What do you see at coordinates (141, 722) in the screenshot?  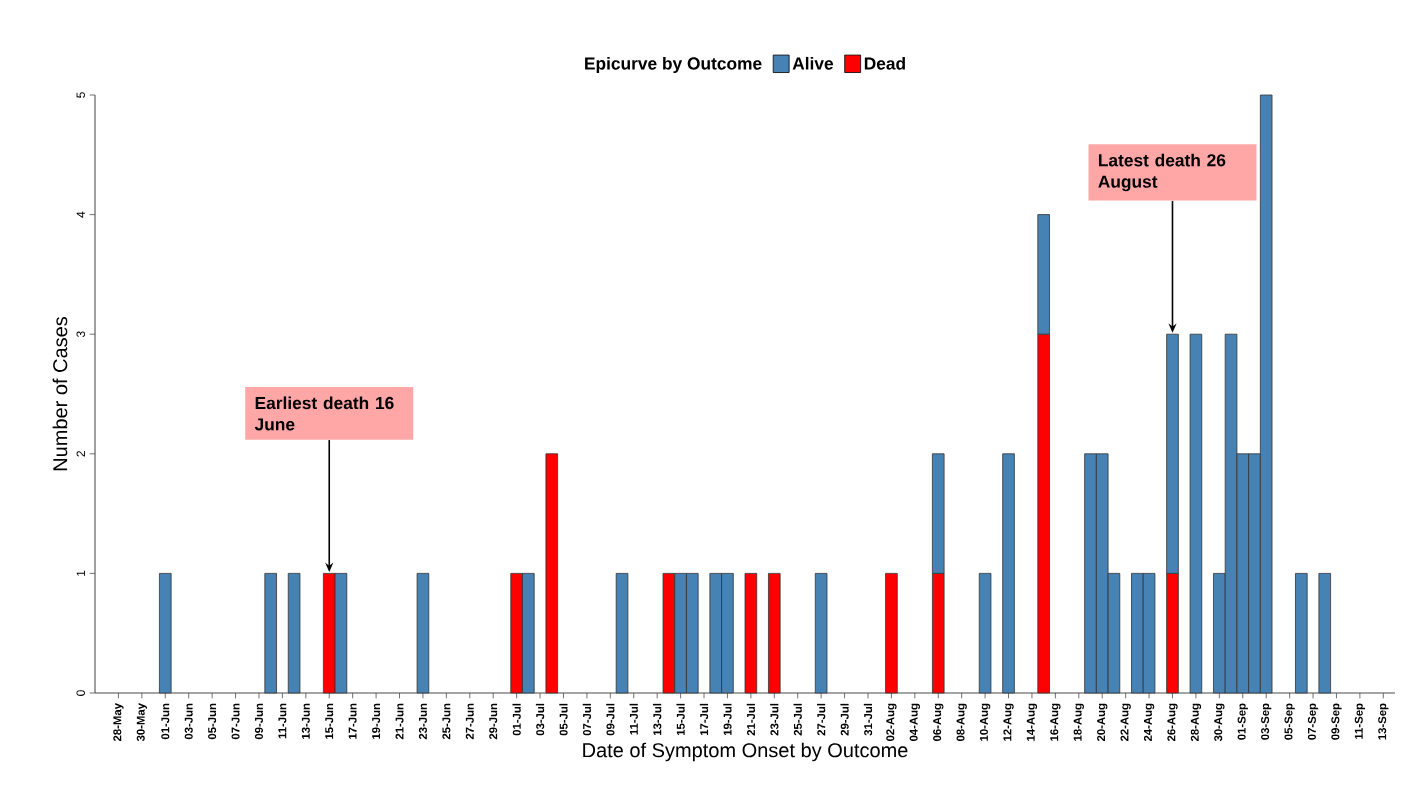 I see `x-tick-label: 30-May` at bounding box center [141, 722].